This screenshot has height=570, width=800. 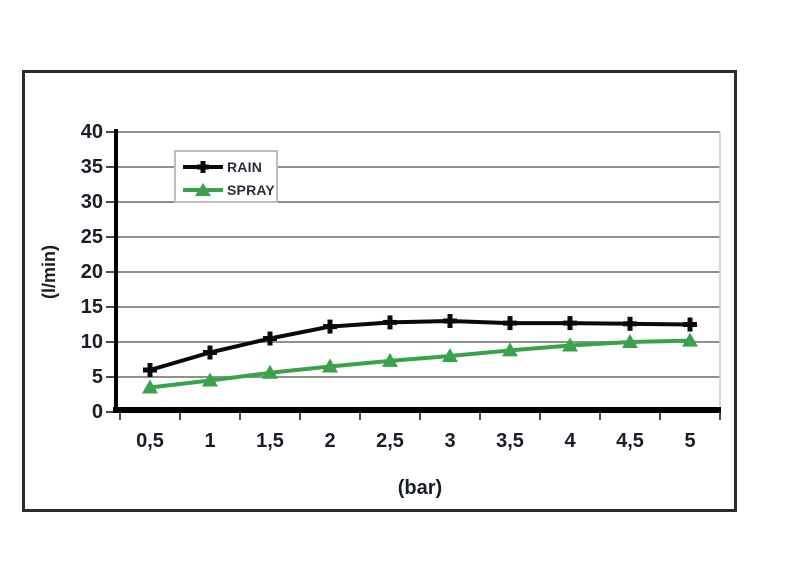 What do you see at coordinates (510, 441) in the screenshot?
I see `x-tick-label: 3,5` at bounding box center [510, 441].